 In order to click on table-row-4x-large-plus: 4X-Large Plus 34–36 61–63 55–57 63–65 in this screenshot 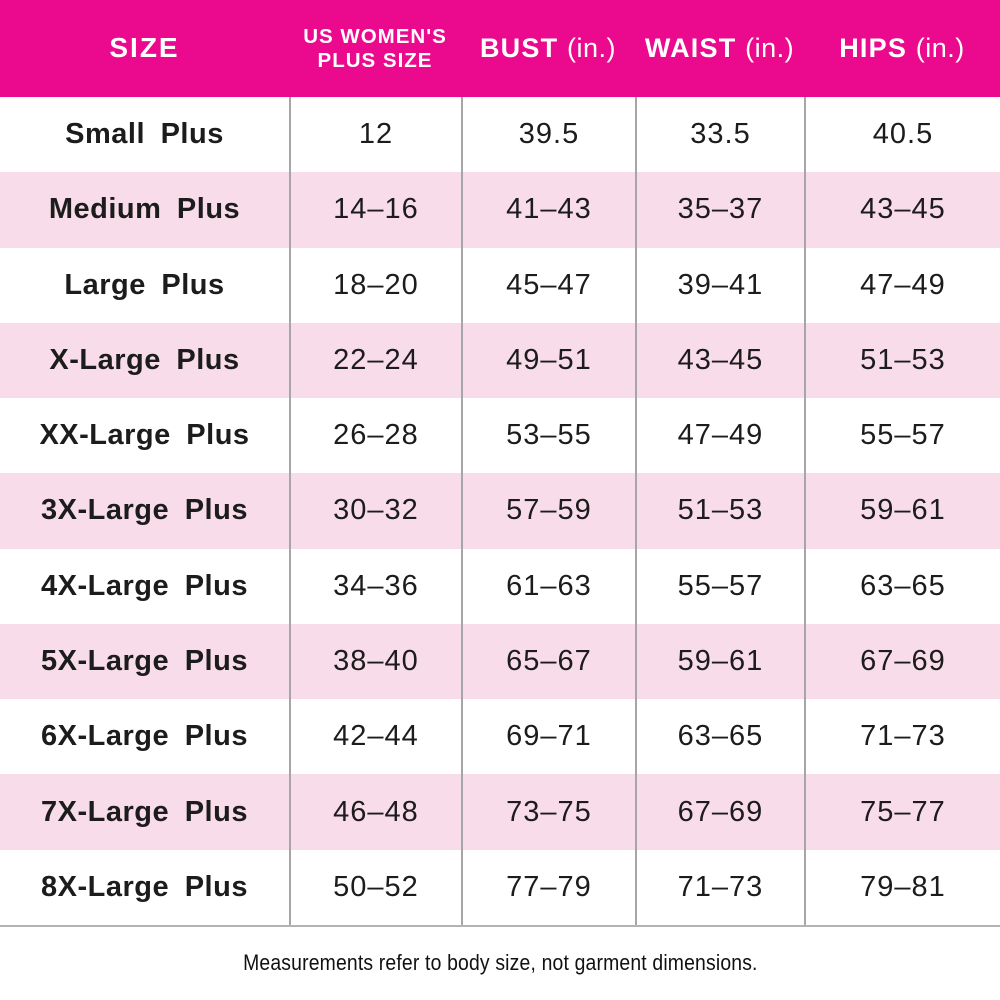, I will do `click(500, 586)`.